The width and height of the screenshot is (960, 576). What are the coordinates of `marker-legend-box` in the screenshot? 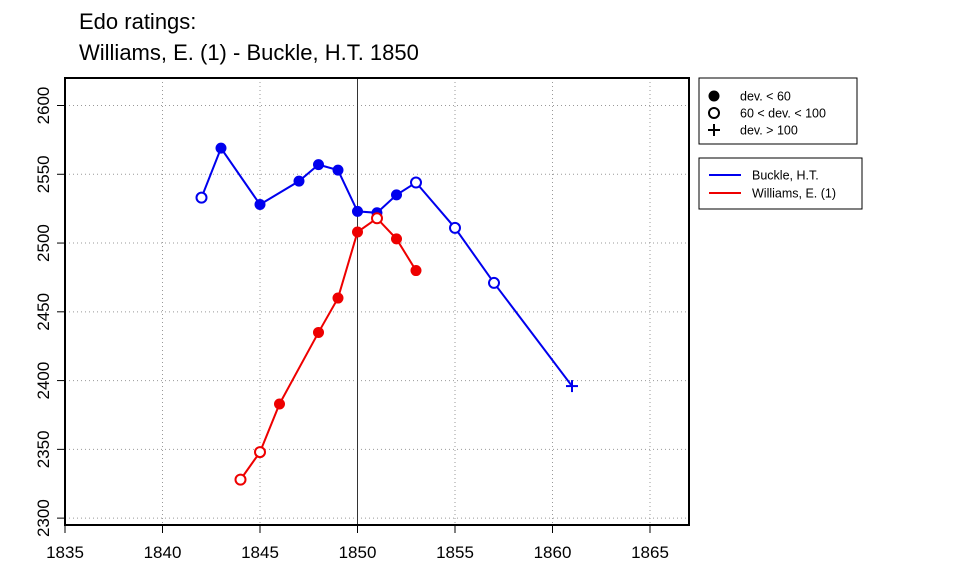 It's located at (778, 111).